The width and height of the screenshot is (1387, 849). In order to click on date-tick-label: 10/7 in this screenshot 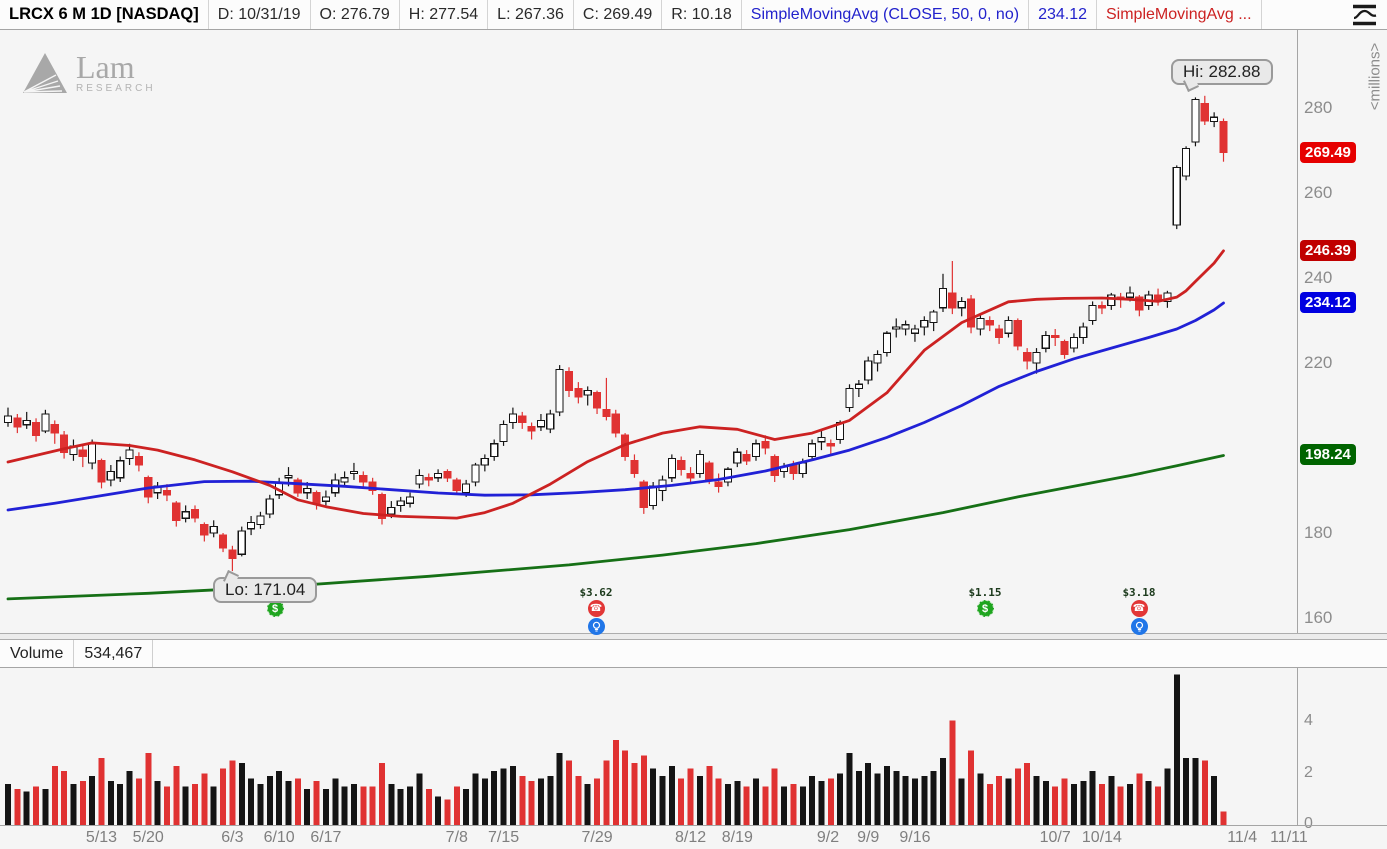, I will do `click(1055, 837)`.